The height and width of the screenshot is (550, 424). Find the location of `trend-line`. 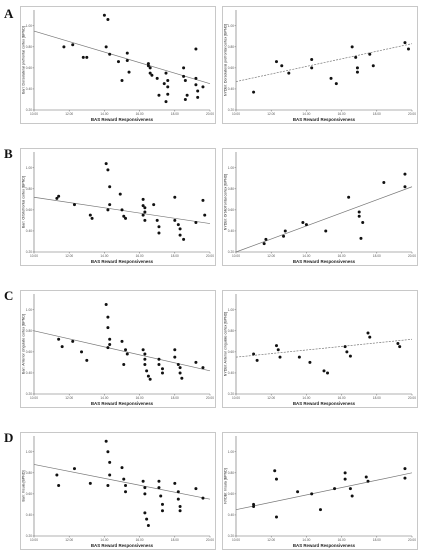

trend-line is located at coordinates (122, 57).